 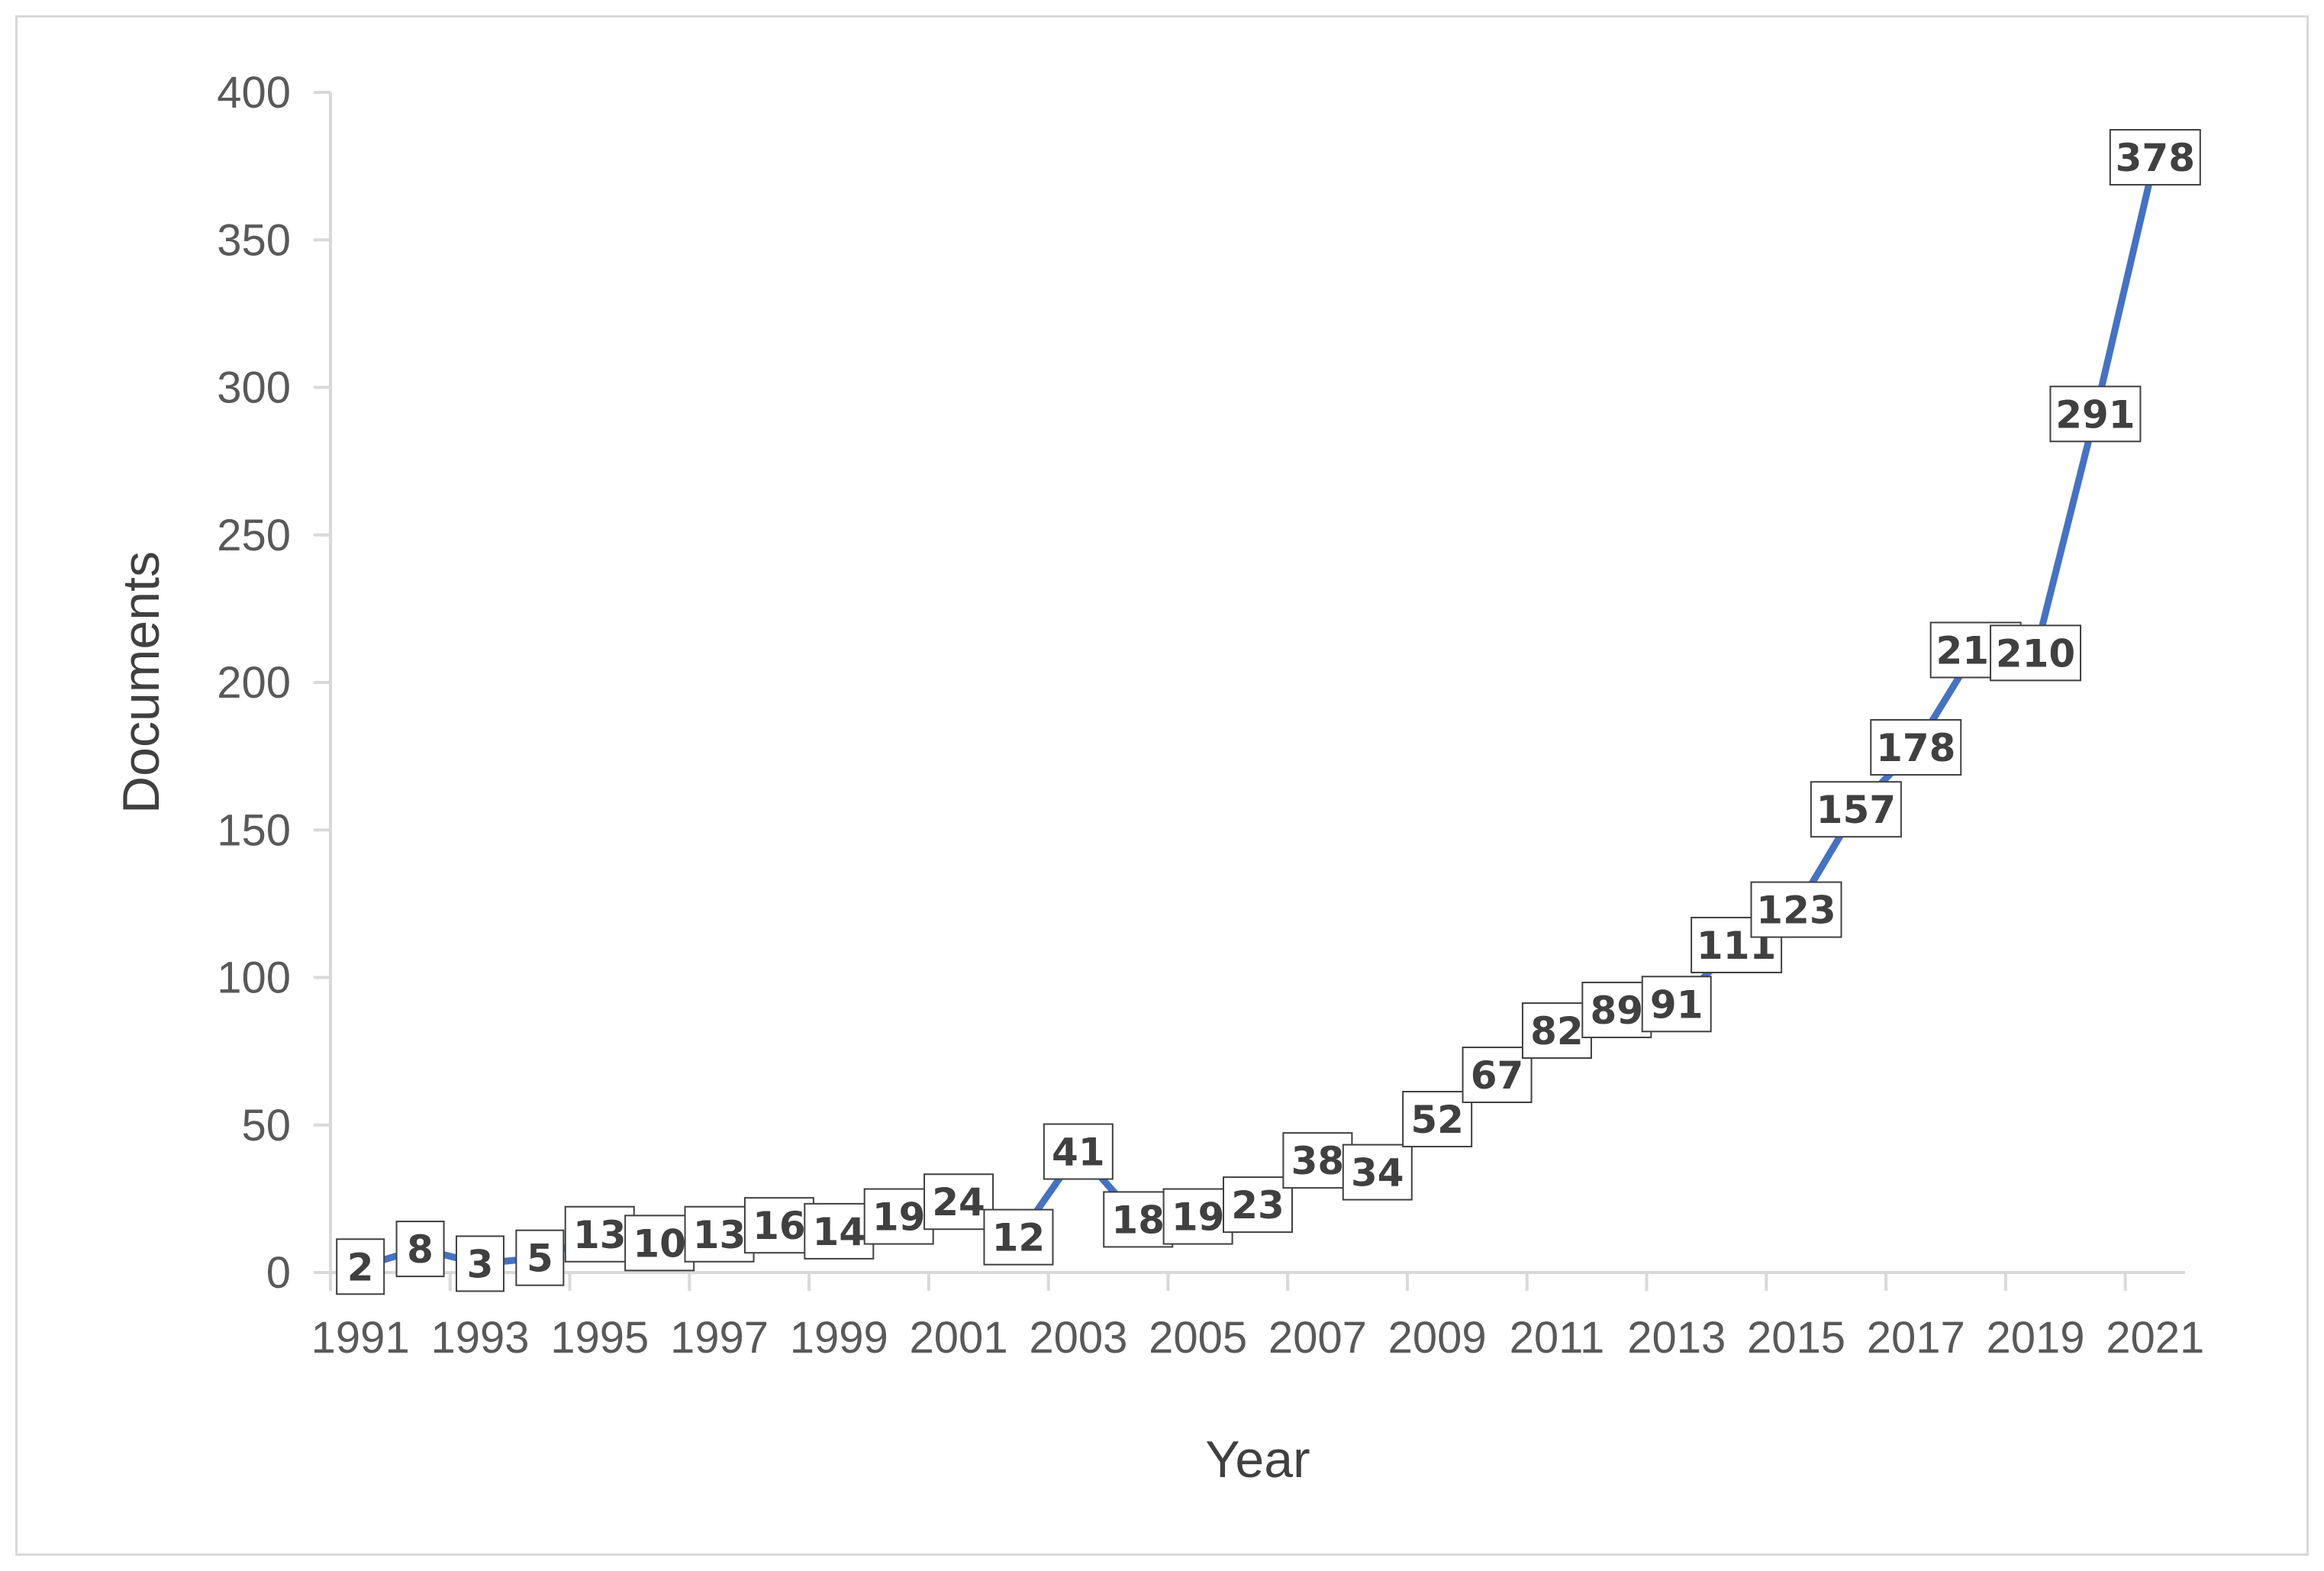 I want to click on data-label: 23, so click(x=1258, y=1205).